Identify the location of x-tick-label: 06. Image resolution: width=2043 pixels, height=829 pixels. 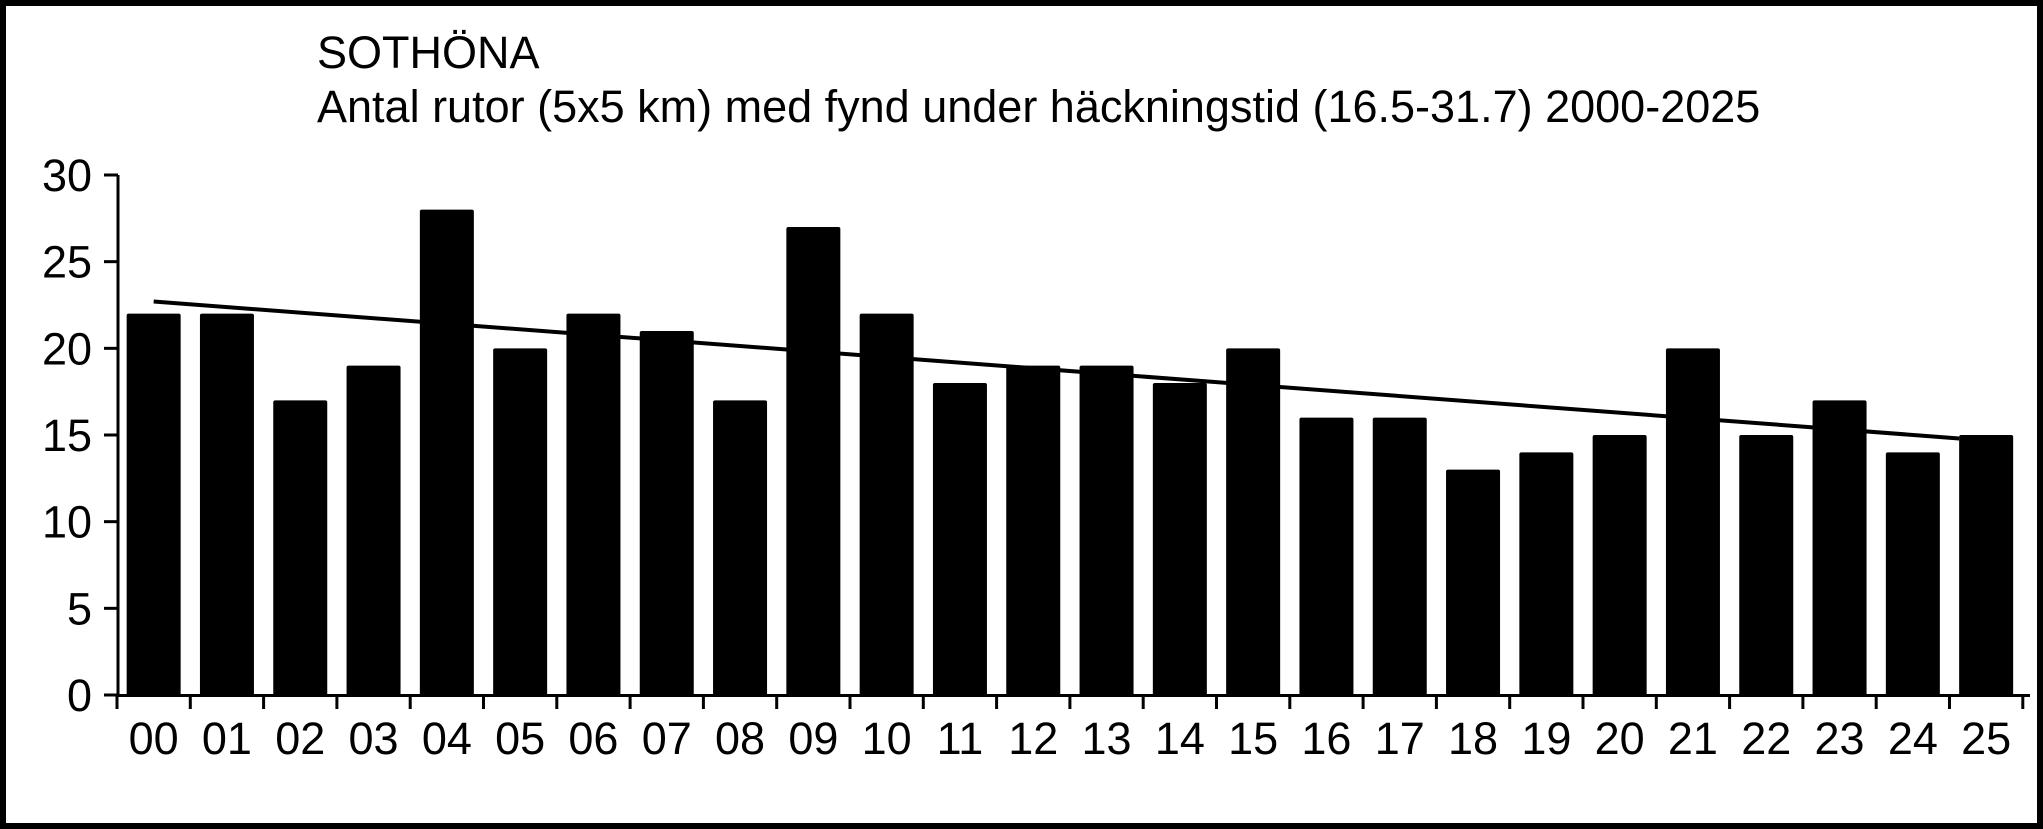
(593, 738).